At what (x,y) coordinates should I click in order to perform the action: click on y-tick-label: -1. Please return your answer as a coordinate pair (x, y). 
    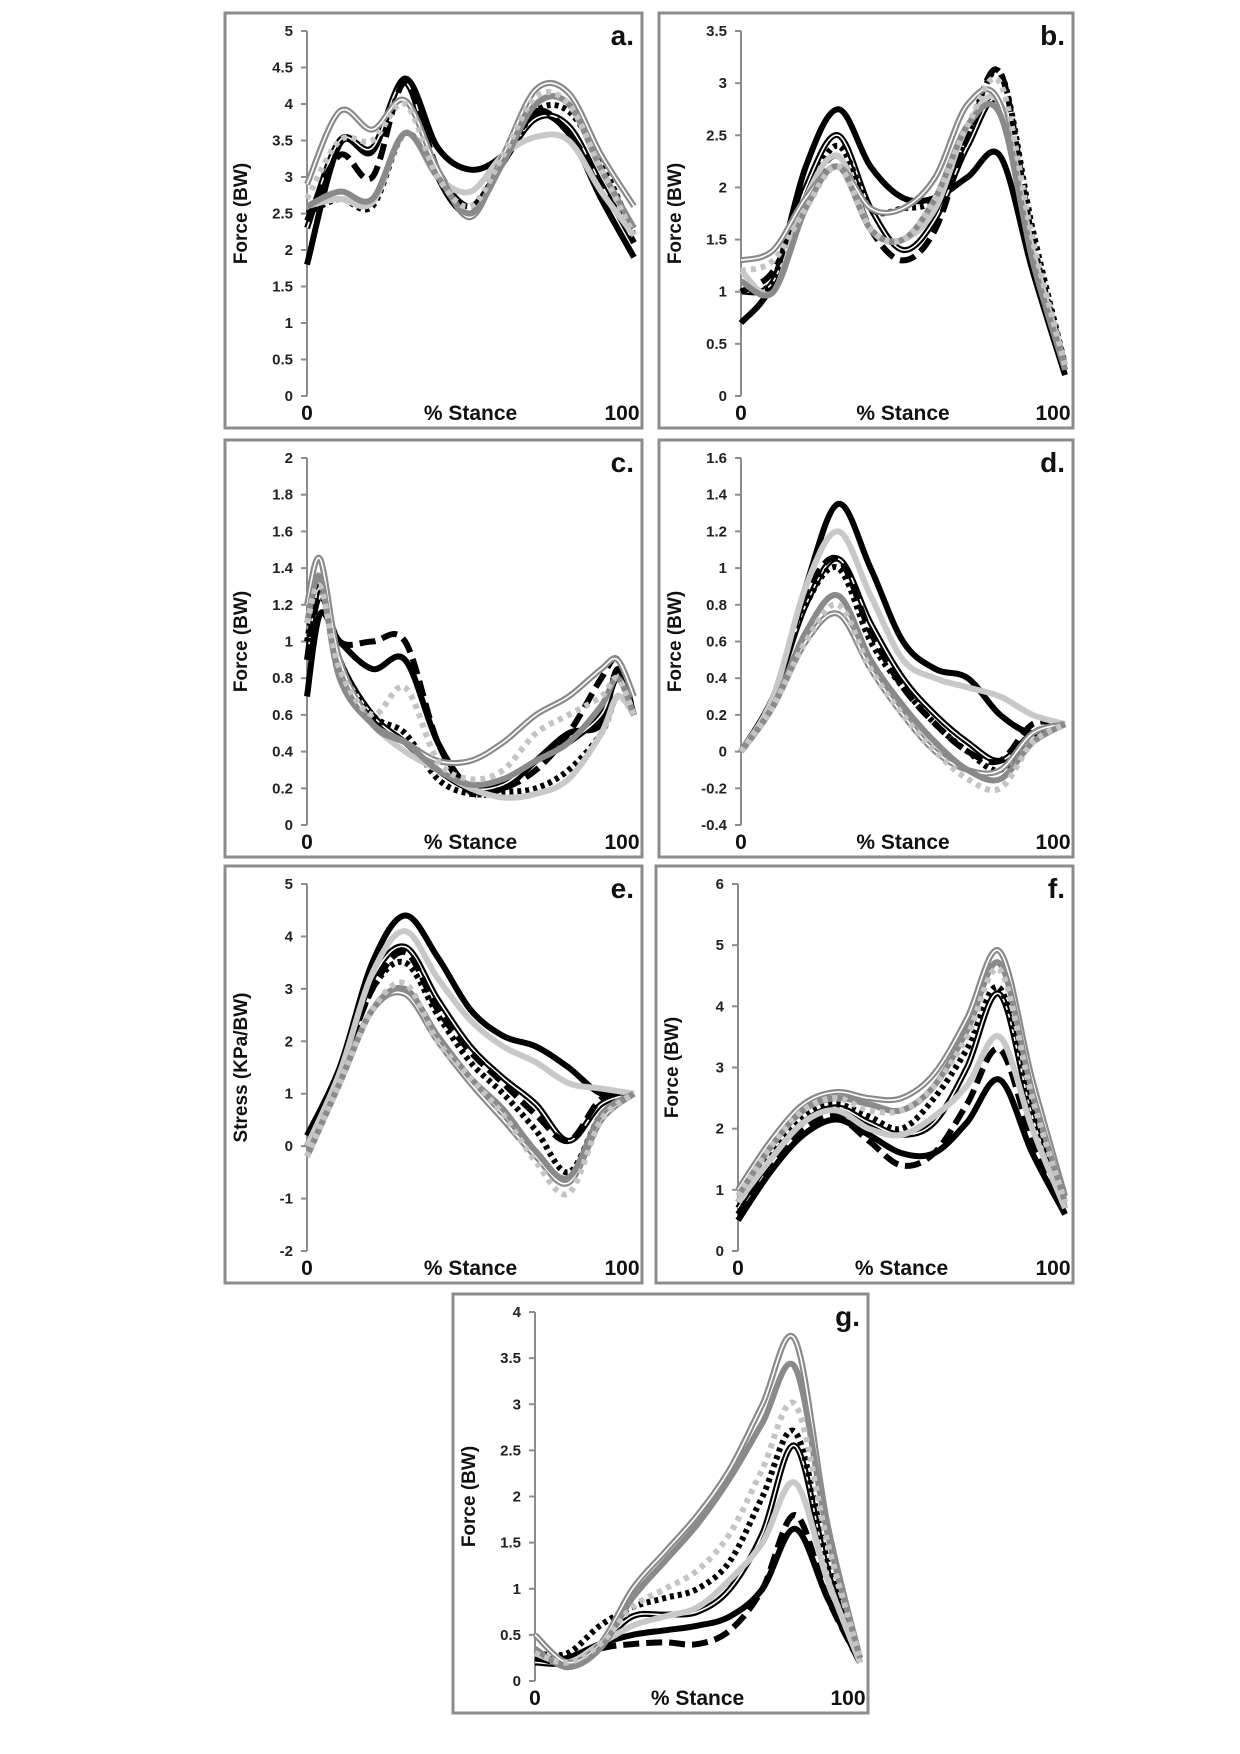
    Looking at the image, I should click on (286, 1199).